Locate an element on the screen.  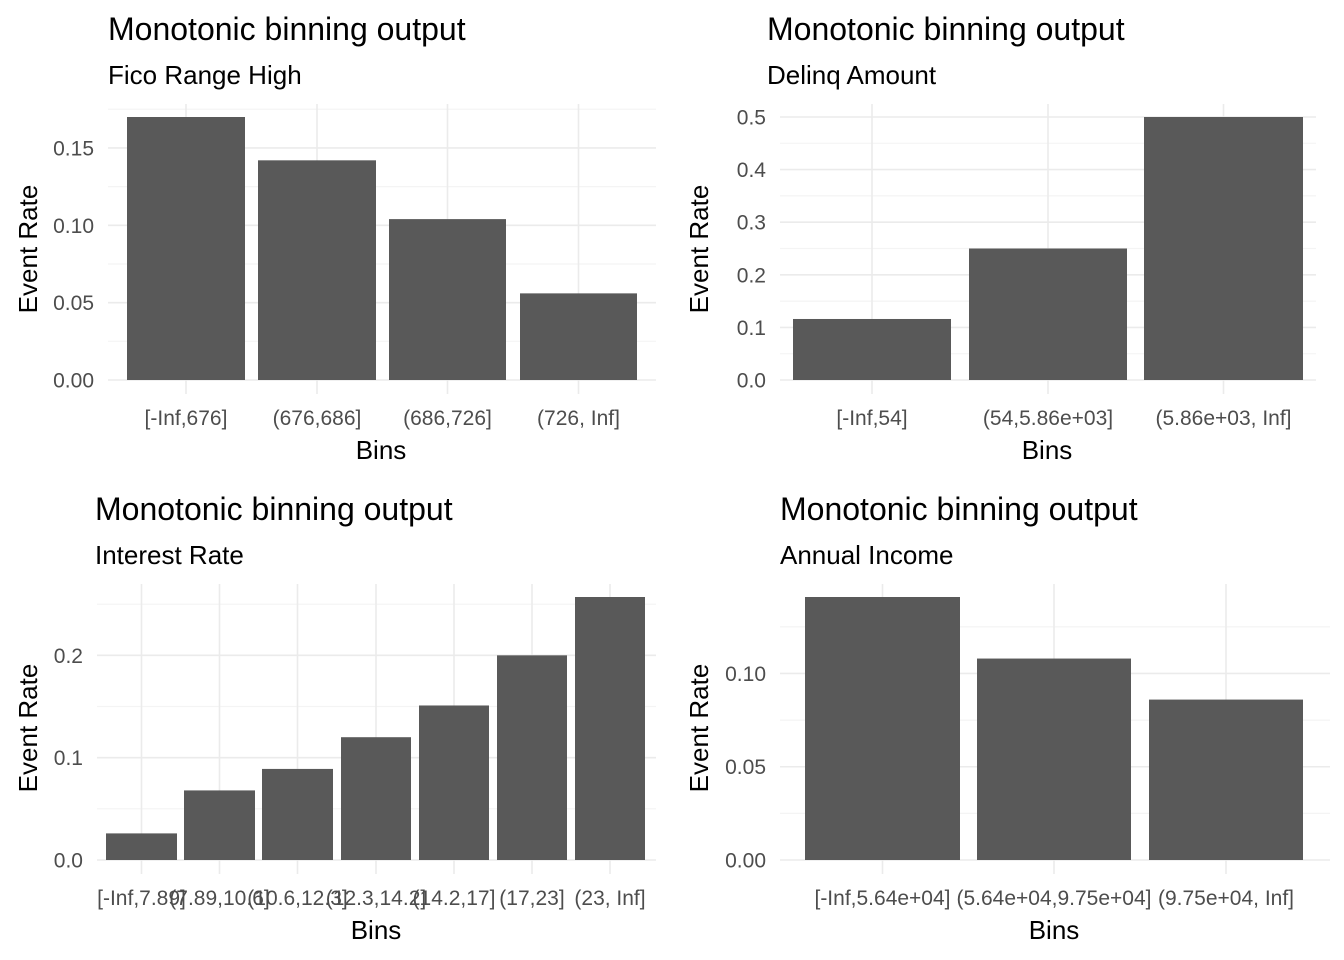
y-tick-labels: 0.0 0.1 0.2 is located at coordinates (68, 759).